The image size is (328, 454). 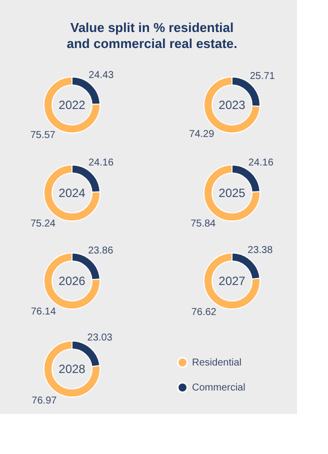 What do you see at coordinates (263, 76) in the screenshot?
I see `data-label: 25.71` at bounding box center [263, 76].